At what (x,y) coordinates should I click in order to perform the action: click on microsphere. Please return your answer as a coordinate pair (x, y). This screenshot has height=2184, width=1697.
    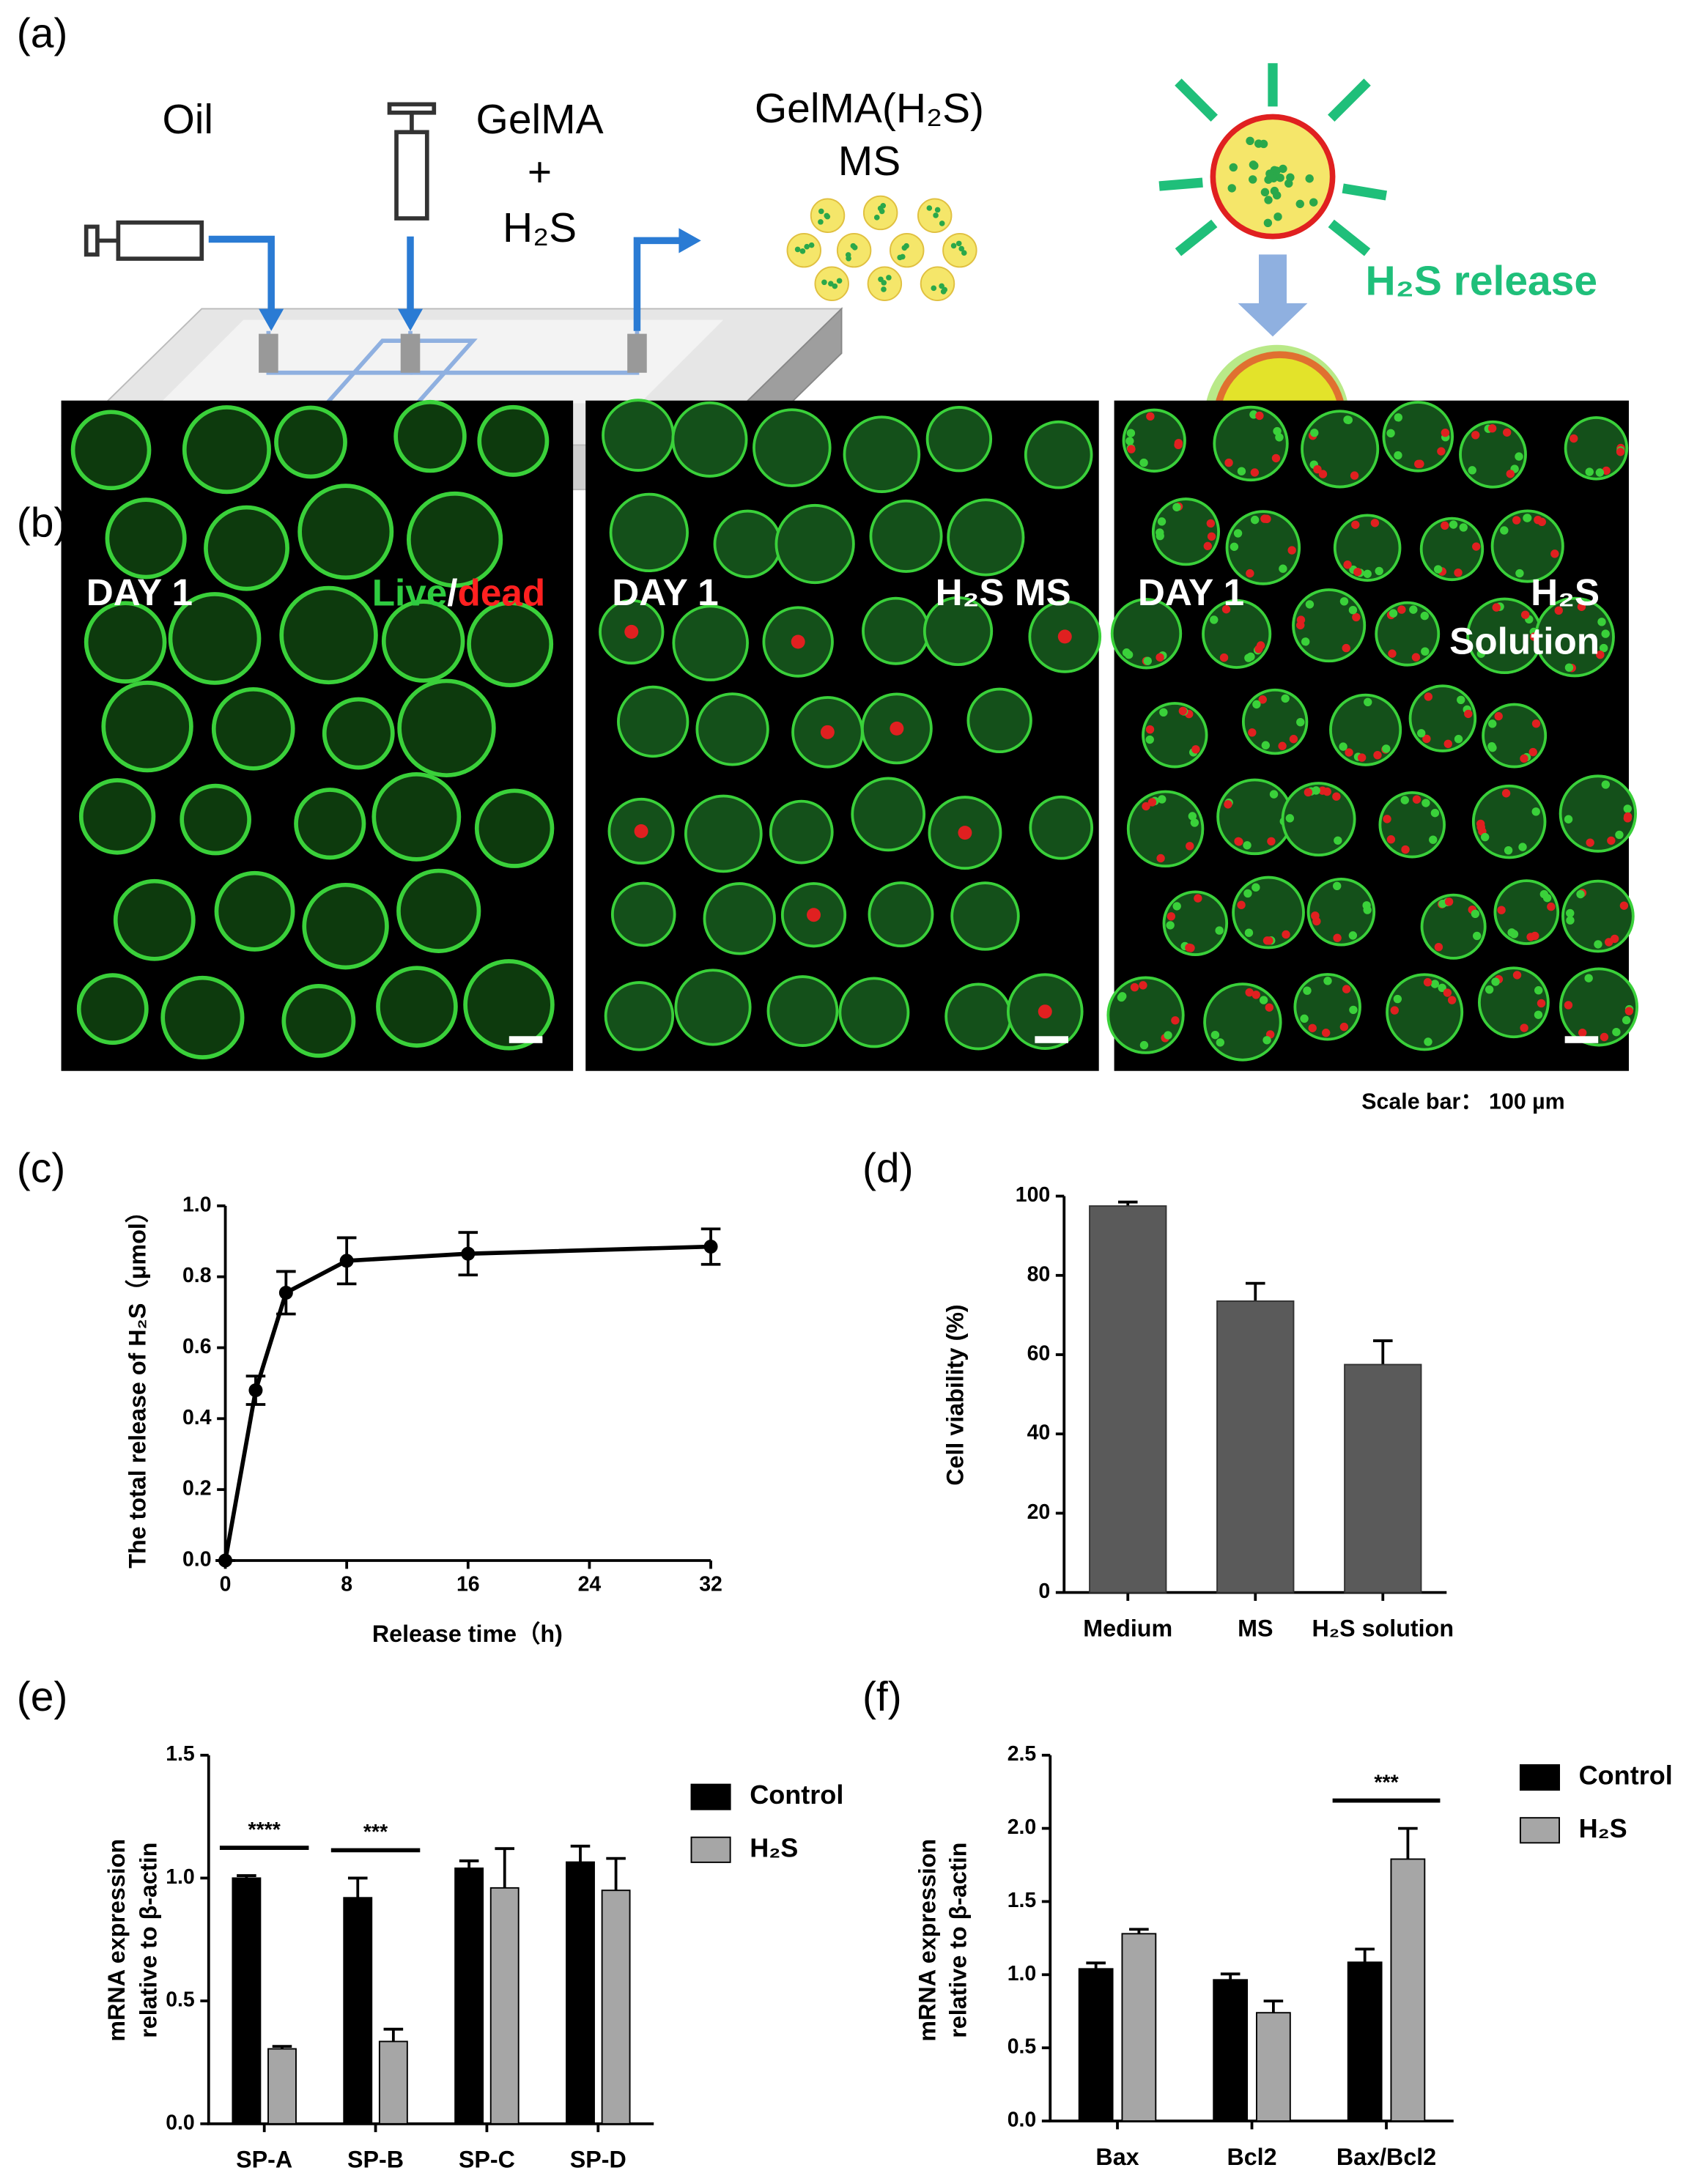
    Looking at the image, I should click on (907, 250).